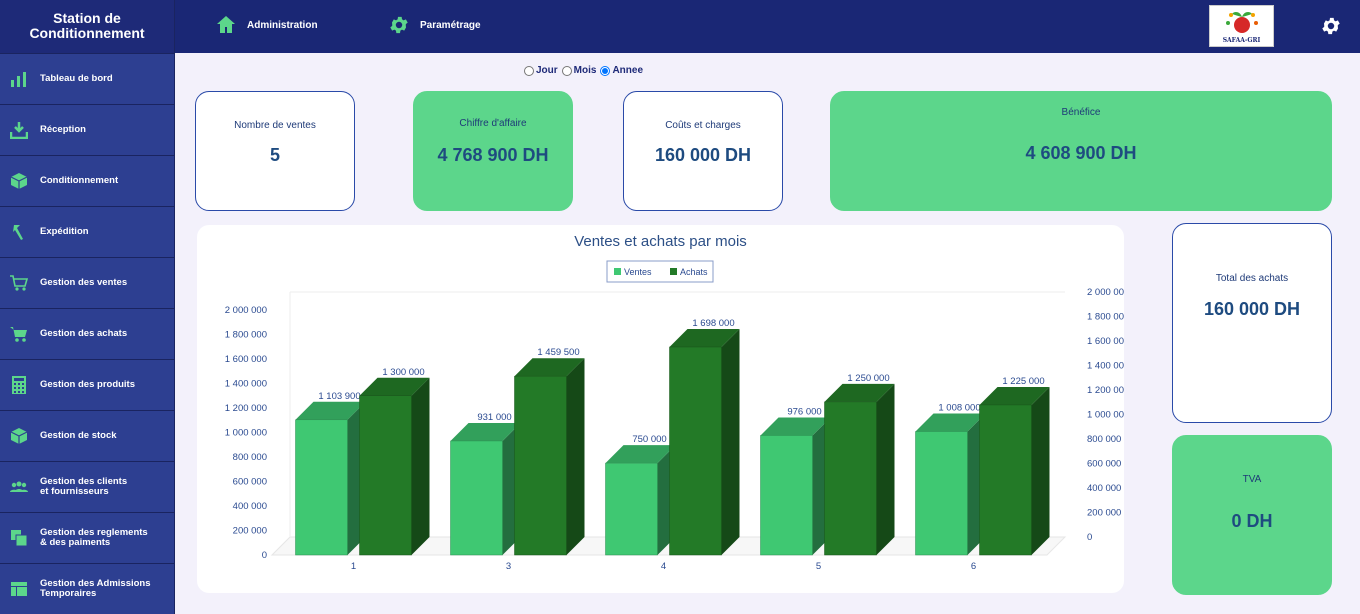 This screenshot has width=1360, height=614. Describe the element at coordinates (1241, 22) in the screenshot. I see `logo-fruit-icon` at that location.